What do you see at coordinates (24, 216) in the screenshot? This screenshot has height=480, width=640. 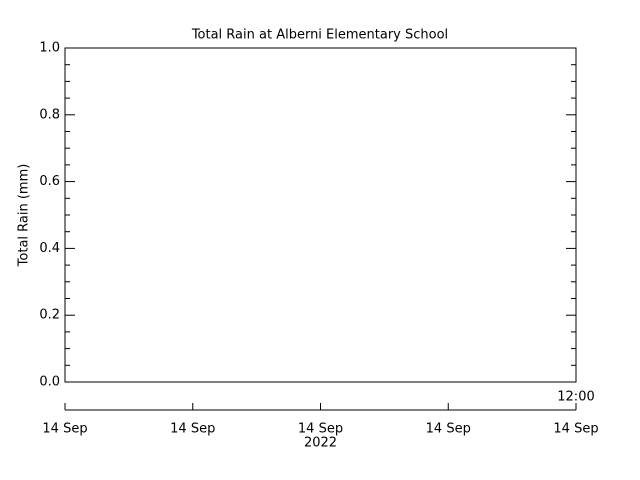 I see `y-axis-label: Total Rain (mm)` at bounding box center [24, 216].